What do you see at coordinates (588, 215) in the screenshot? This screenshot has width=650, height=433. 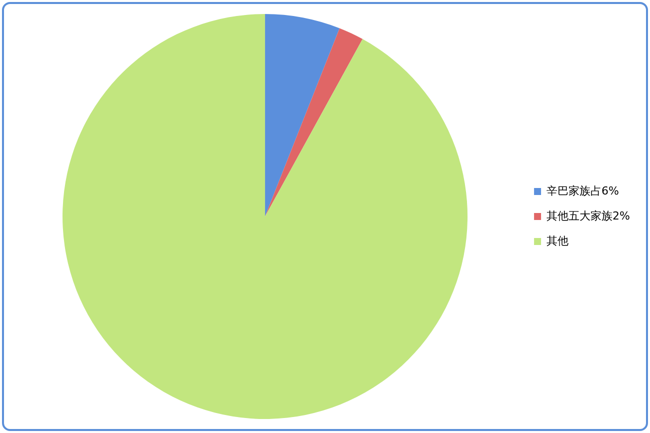 I see `legend-label: 其他五大家族2%` at bounding box center [588, 215].